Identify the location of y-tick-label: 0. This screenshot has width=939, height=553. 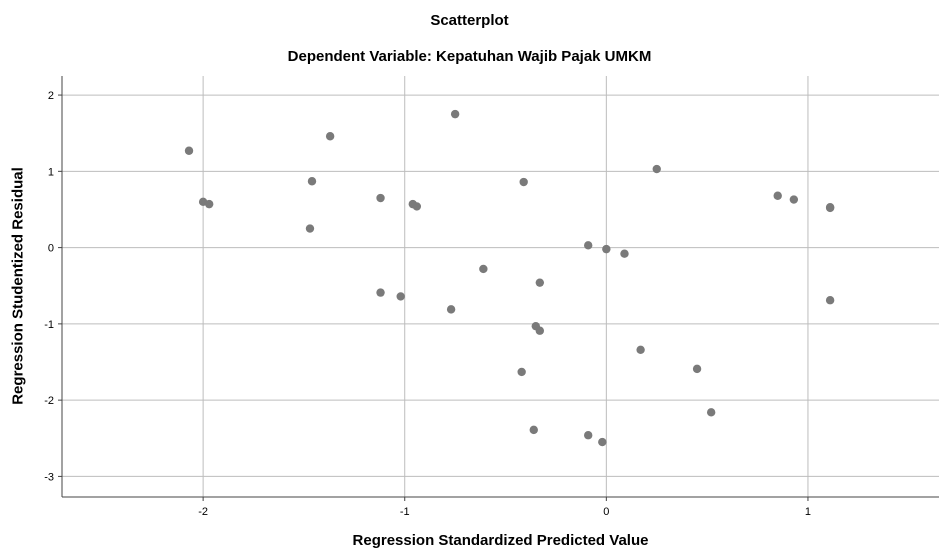
(51, 249).